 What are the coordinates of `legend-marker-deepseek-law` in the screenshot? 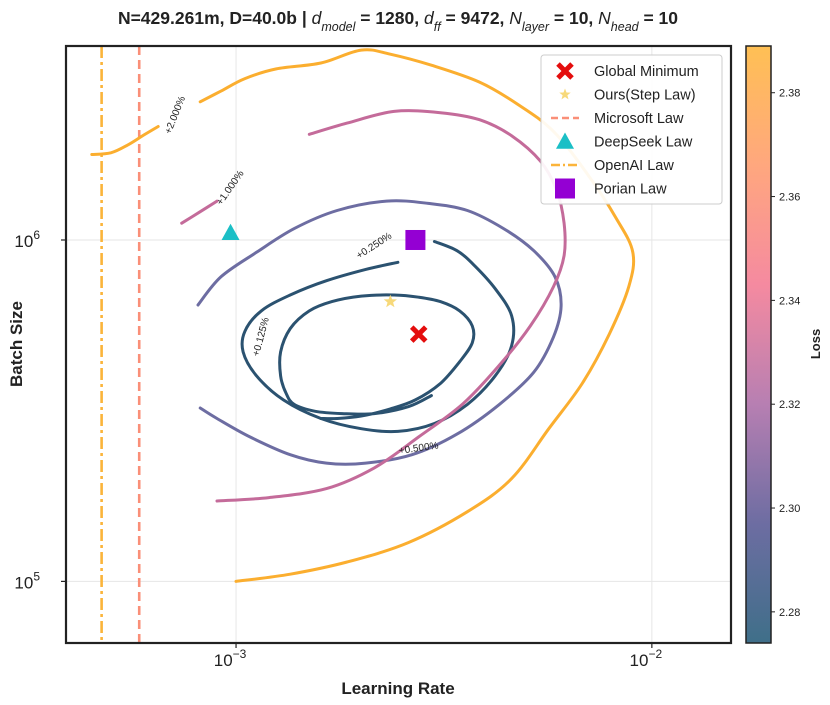 It's located at (565, 140).